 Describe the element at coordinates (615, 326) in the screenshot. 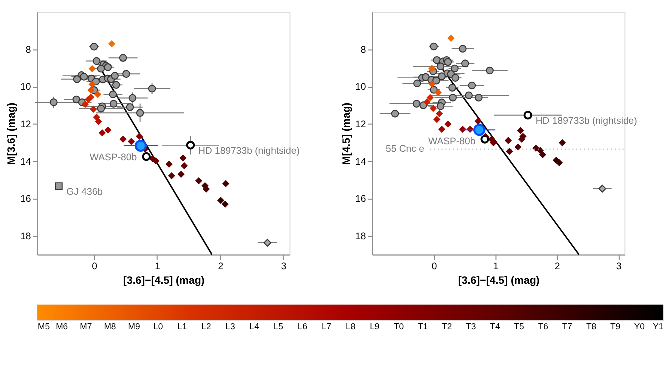

I see `color-bar-label: T9` at that location.